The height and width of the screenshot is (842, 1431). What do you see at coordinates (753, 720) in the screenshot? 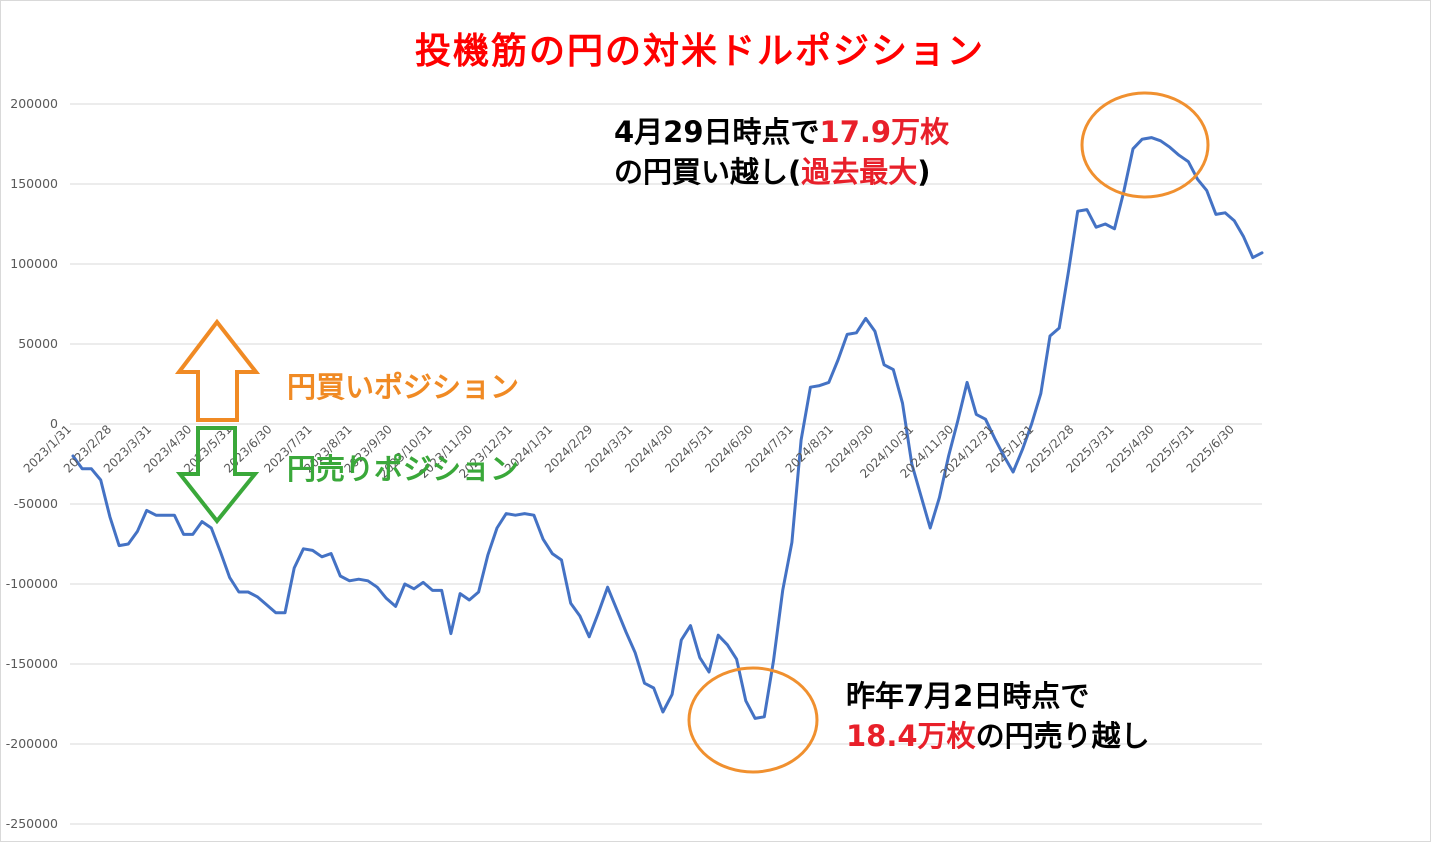
I see `trough-highlight-circle` at bounding box center [753, 720].